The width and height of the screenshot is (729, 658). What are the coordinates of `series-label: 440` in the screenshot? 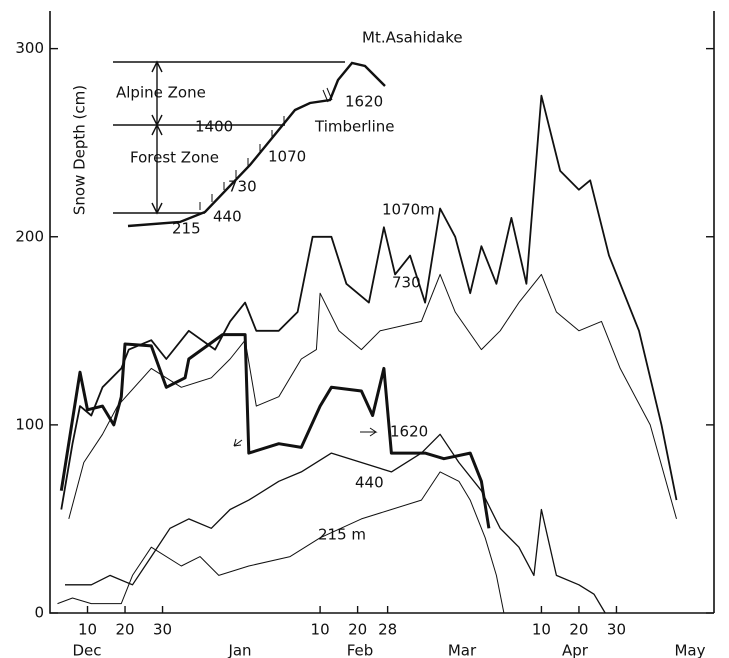 It's located at (369, 483).